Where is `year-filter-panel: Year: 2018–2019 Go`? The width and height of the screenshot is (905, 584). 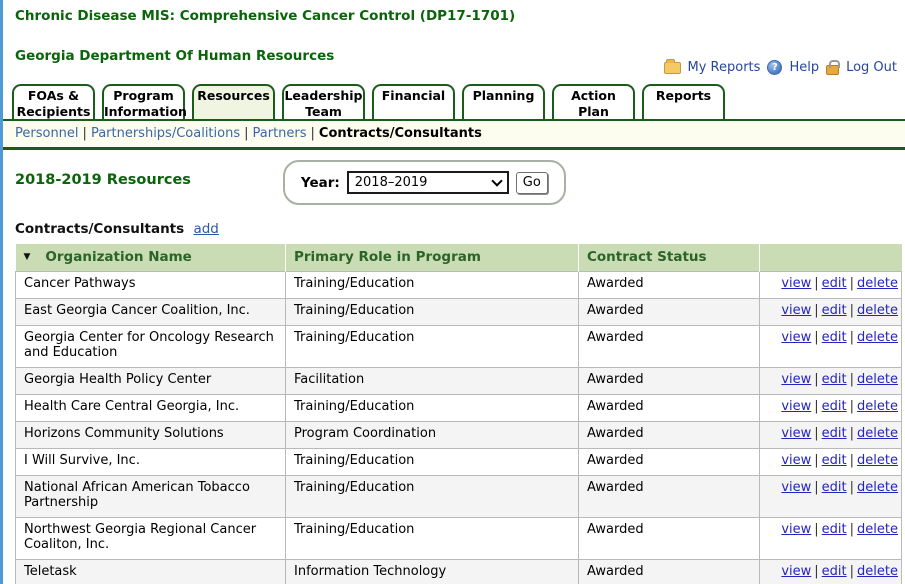 year-filter-panel: Year: 2018–2019 Go is located at coordinates (424, 182).